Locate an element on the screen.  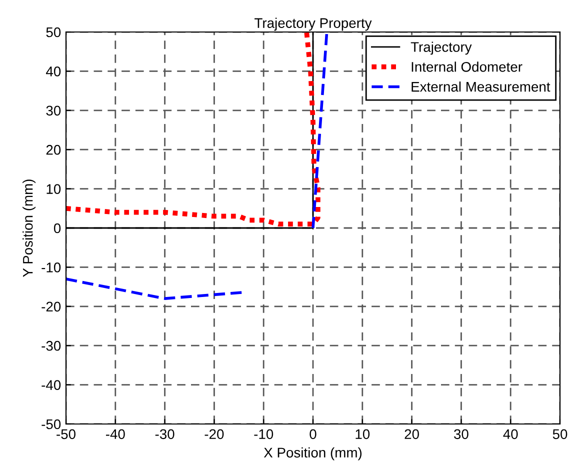
x-tick-label: -10 is located at coordinates (264, 434).